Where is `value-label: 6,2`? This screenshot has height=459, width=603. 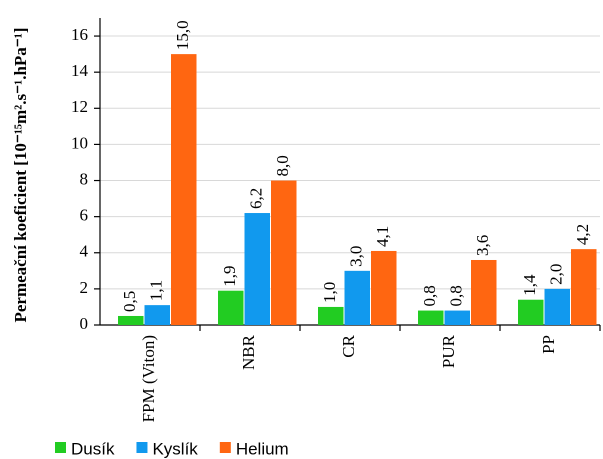
value-label: 6,2 is located at coordinates (256, 198).